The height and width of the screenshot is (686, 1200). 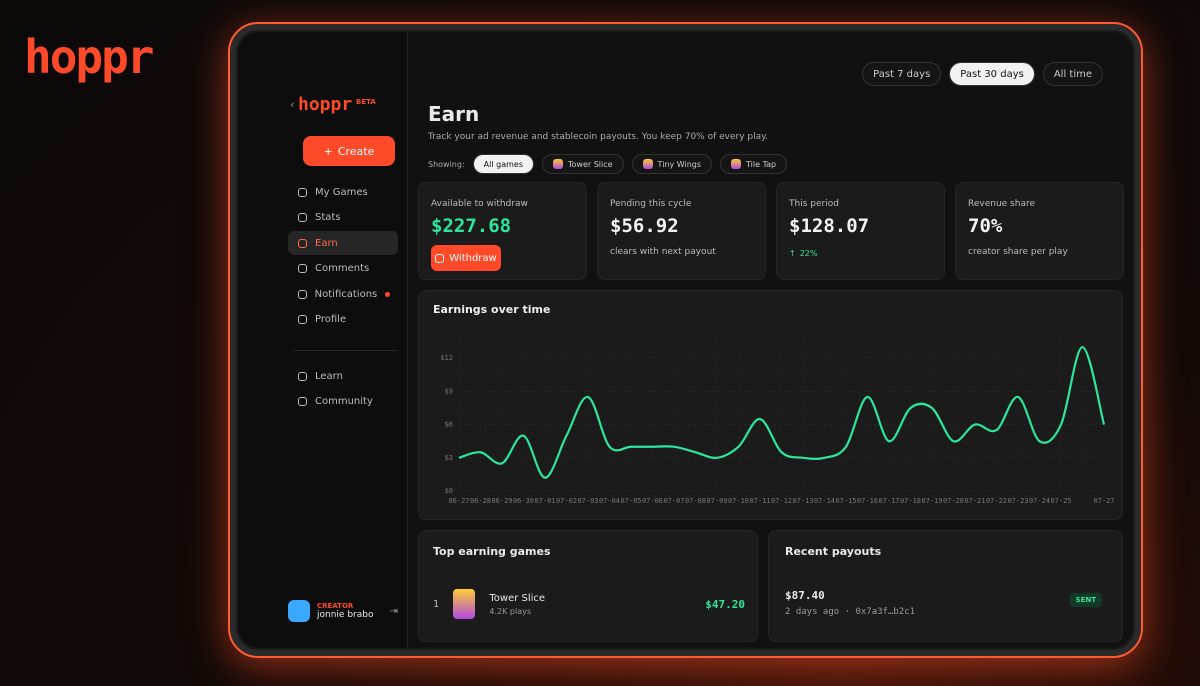 I want to click on payout-status: SENT, so click(x=1085, y=600).